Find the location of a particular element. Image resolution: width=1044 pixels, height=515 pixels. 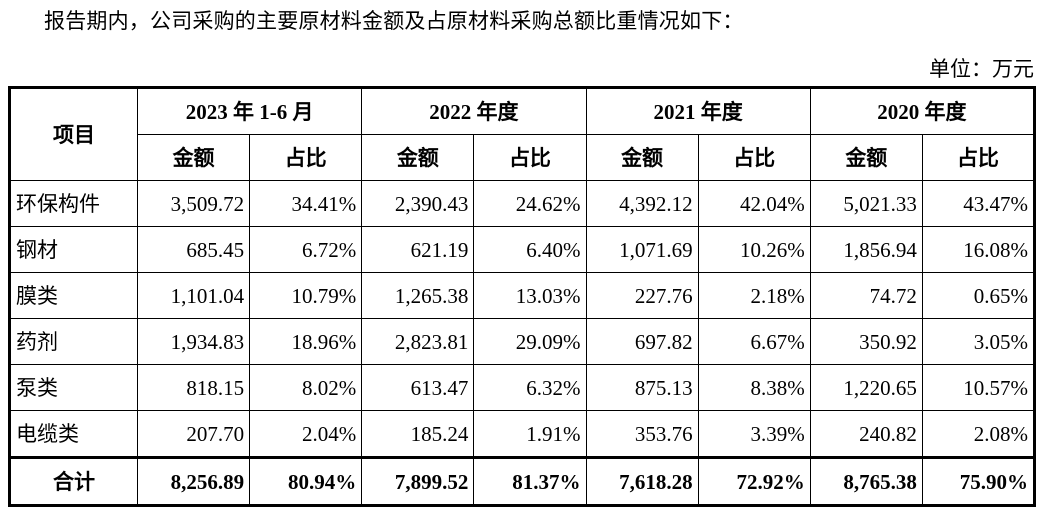

intro-paragraph: 报告期内，公司采购的主要原材料金额及占原材料采购总额比重情况如下： is located at coordinates (394, 21).